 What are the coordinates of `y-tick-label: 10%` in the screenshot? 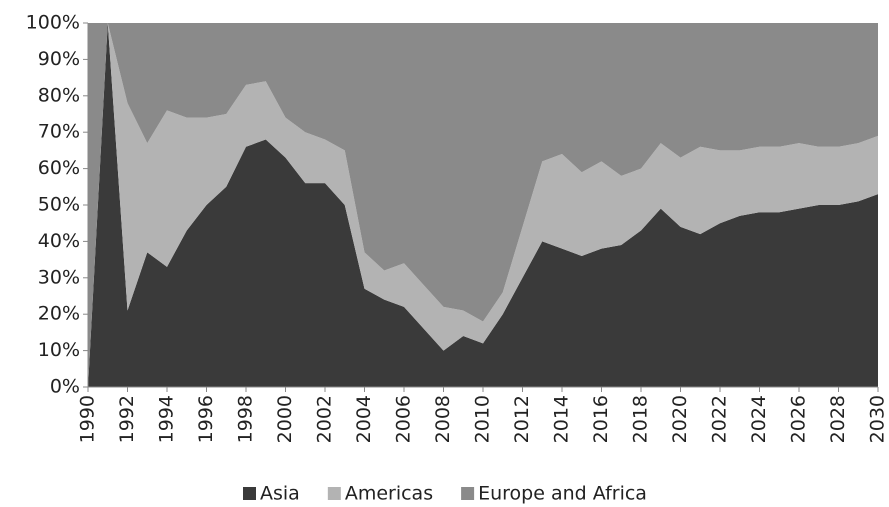 It's located at (59, 350).